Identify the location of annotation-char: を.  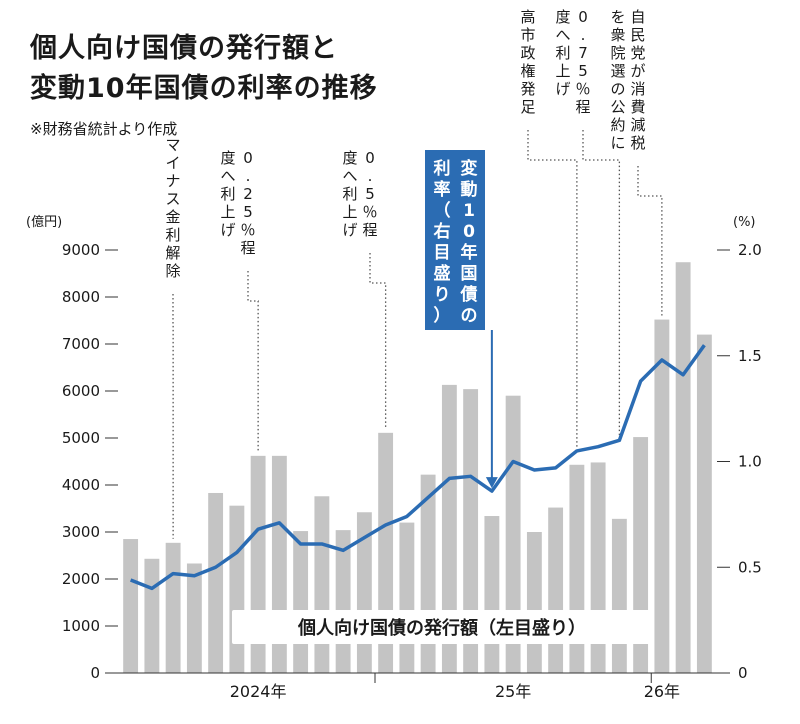
(617, 17).